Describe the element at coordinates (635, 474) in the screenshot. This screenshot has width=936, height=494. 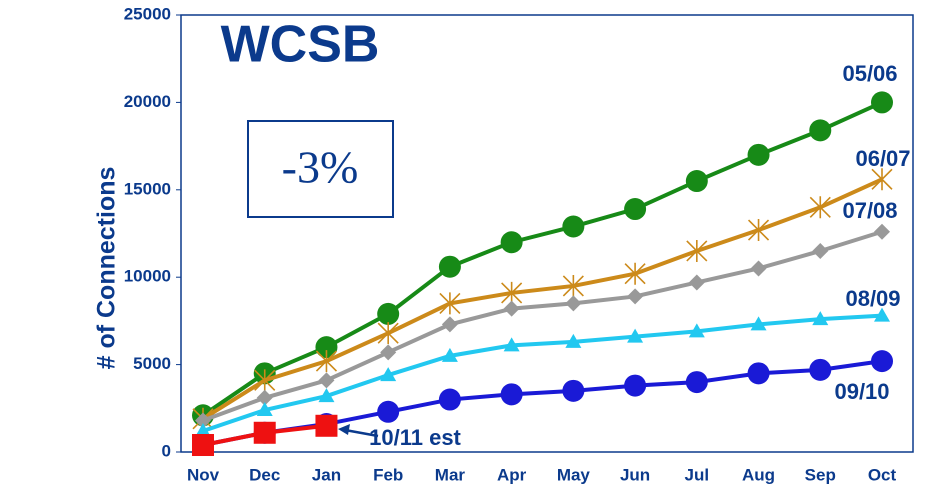
I see `x-tick-label: Jun` at that location.